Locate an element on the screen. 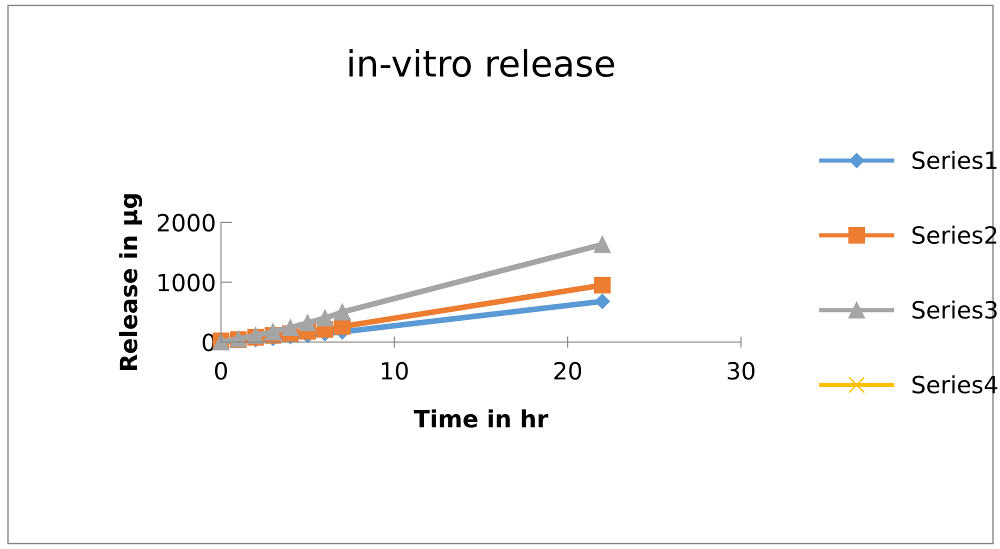 This screenshot has width=1000, height=549. legend-label: Series3 is located at coordinates (954, 309).